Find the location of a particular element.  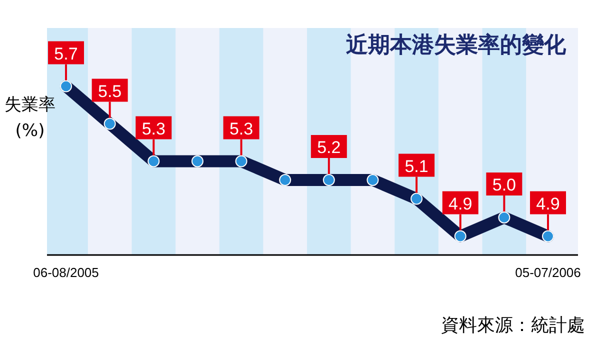

data-label: 5.0 is located at coordinates (504, 185).